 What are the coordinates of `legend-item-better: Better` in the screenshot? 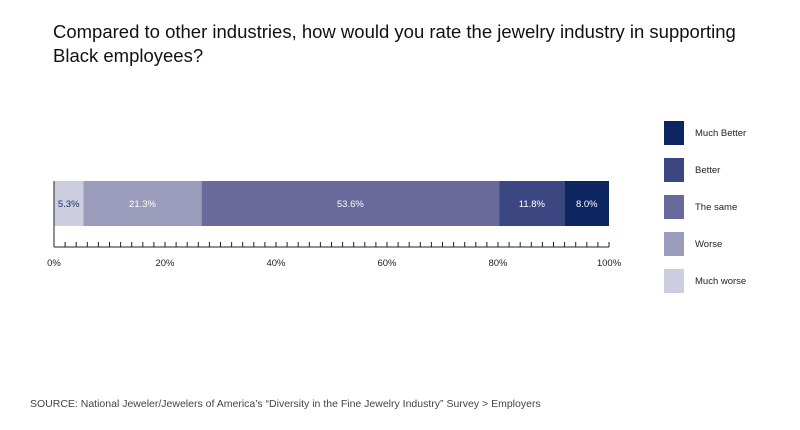 It's located at (705, 170).